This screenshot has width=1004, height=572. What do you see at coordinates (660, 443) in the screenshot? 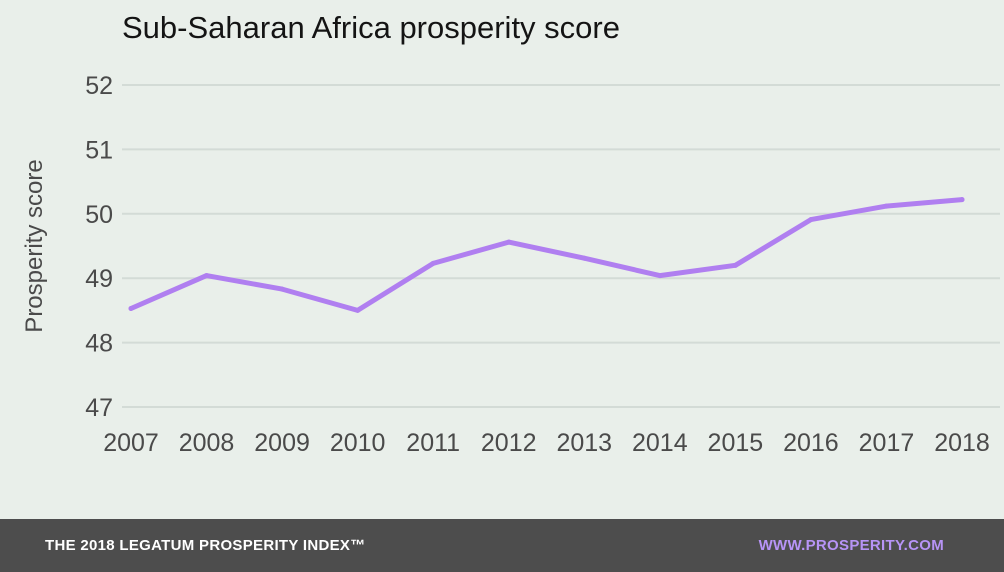
I see `x-tick-label: 2014` at bounding box center [660, 443].